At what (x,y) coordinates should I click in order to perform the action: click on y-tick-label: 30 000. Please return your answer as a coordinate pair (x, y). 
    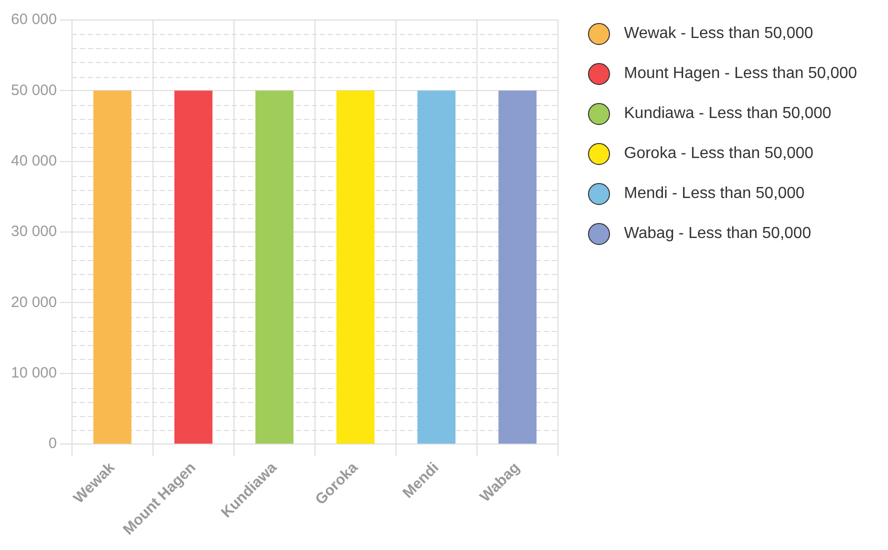
    Looking at the image, I should click on (33, 231).